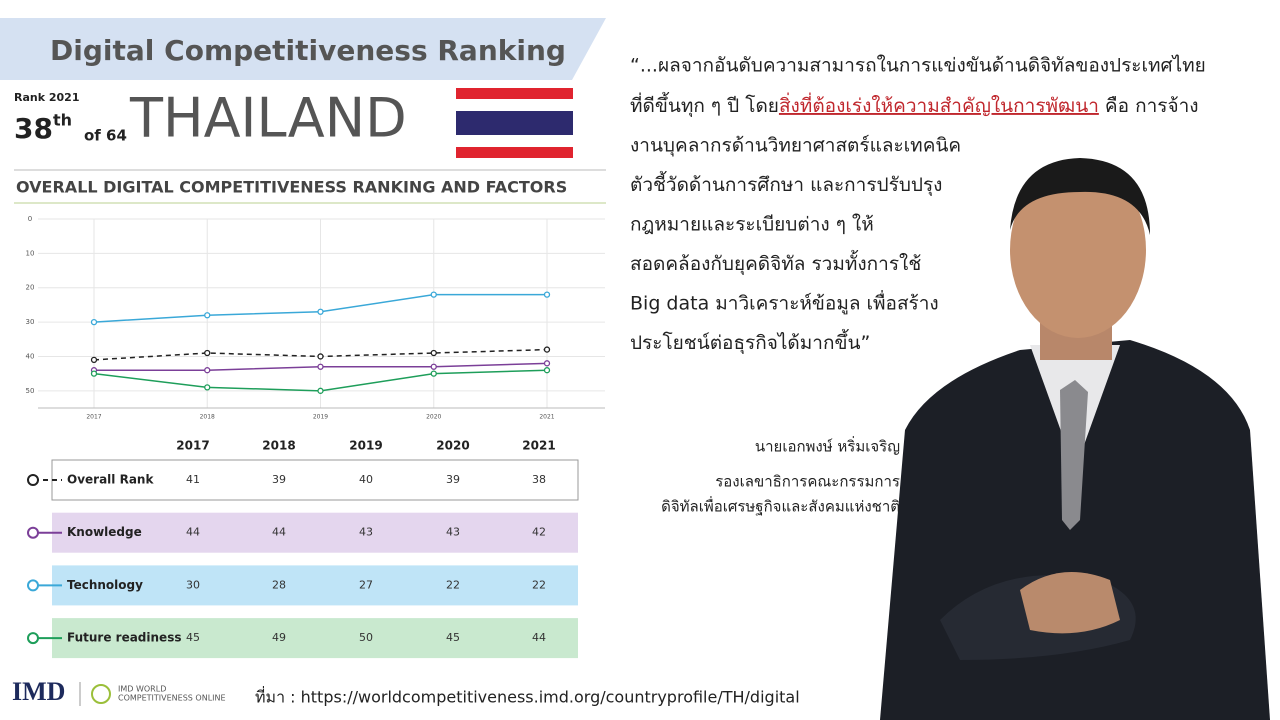 This screenshot has width=1280, height=720. I want to click on quote-line: ตัวชี้วัดด้านการศึกษา และการปรับปรุง, so click(786, 184).